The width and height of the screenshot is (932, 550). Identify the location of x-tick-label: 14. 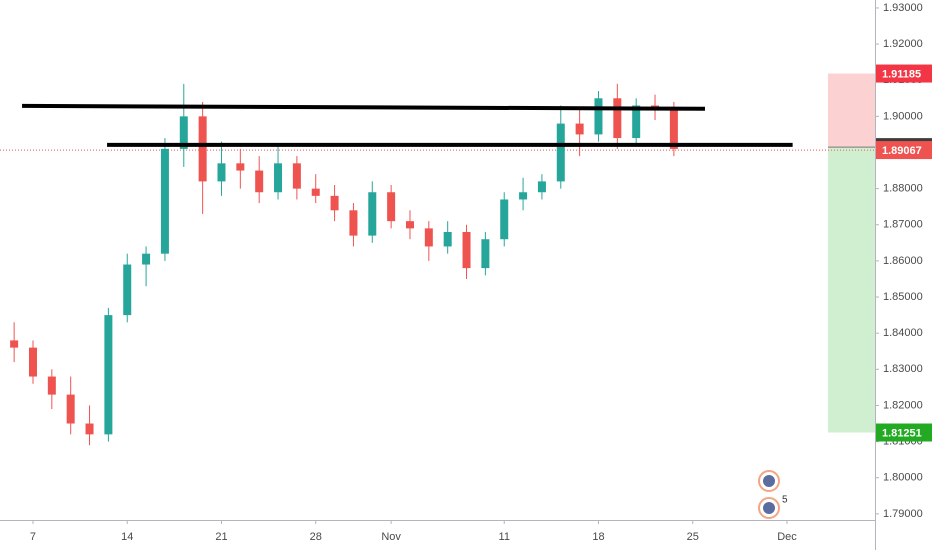
(127, 537).